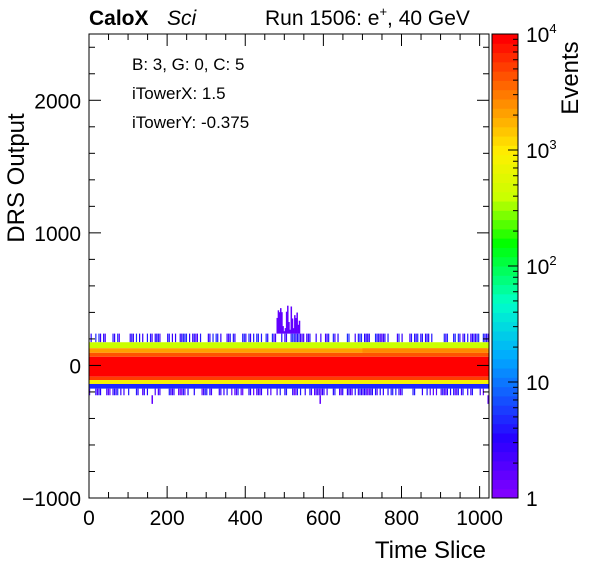 The height and width of the screenshot is (572, 596). I want to click on info-line-board: B: 3, G: 0, C: 5, so click(188, 64).